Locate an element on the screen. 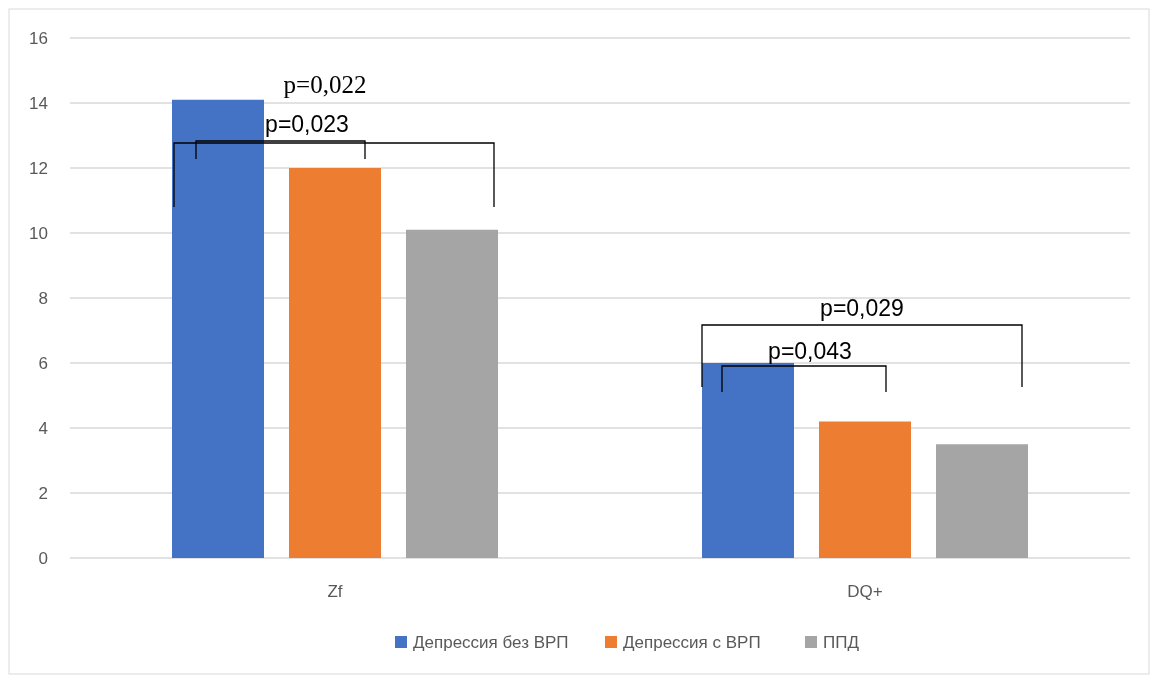 This screenshot has height=677, width=1152. y-tick-label: 10 is located at coordinates (38, 233).